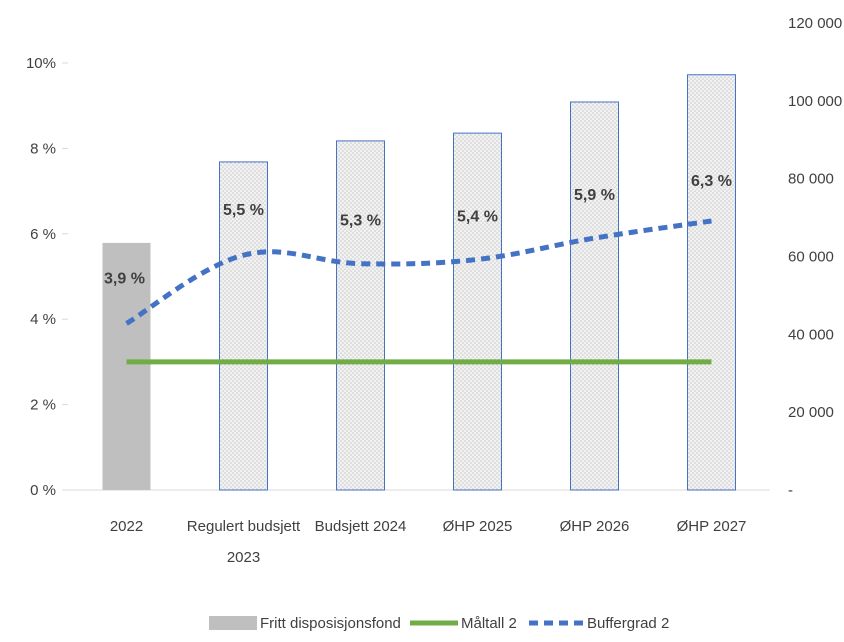 The width and height of the screenshot is (844, 642). What do you see at coordinates (43, 148) in the screenshot?
I see `left-axis-tick-label: 8 %` at bounding box center [43, 148].